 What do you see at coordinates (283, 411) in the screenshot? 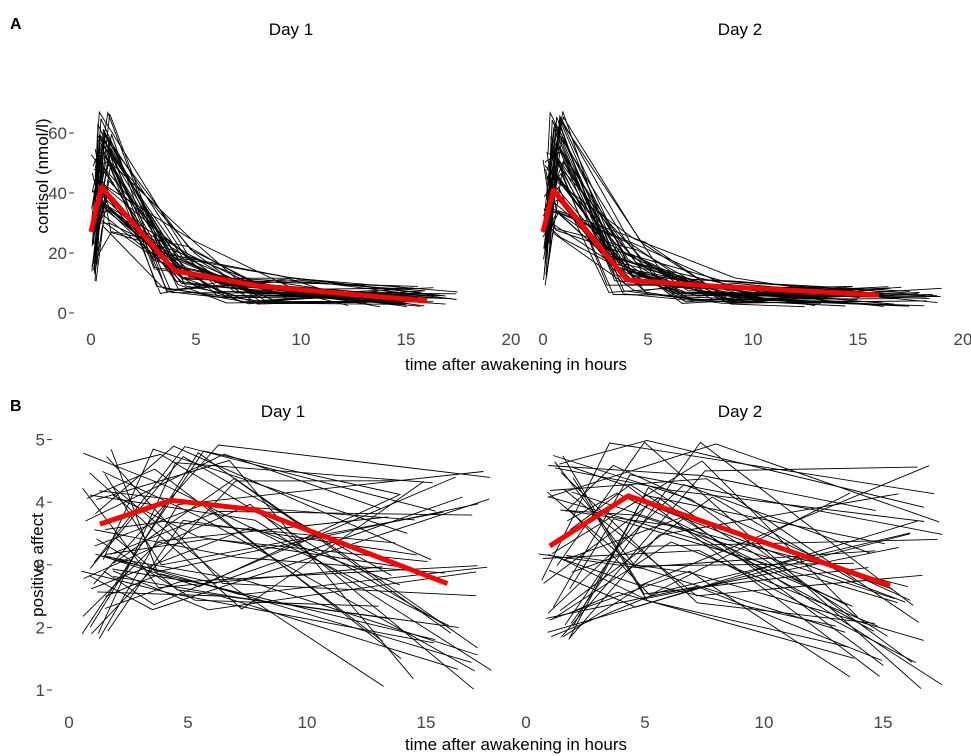
I see `facet-title-b-day1: Day 1` at bounding box center [283, 411].